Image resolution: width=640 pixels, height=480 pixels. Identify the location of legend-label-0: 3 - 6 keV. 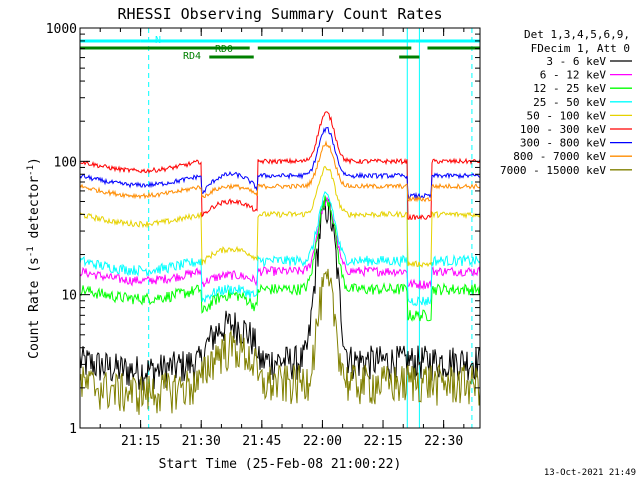
(576, 61).